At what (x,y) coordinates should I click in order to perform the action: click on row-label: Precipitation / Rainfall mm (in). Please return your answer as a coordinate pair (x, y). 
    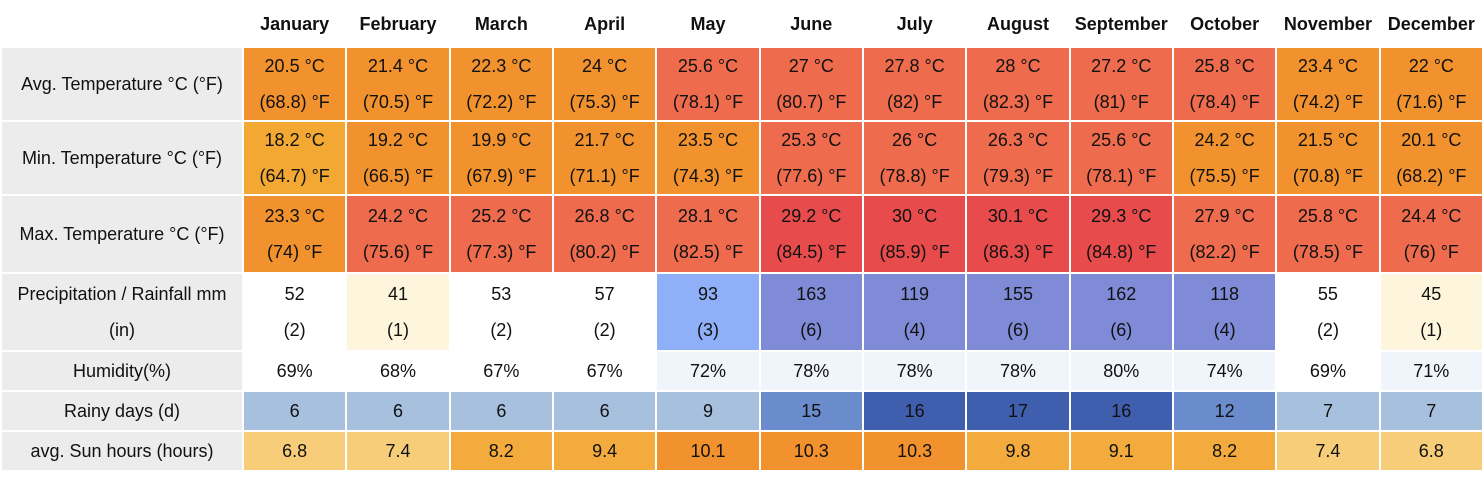
    Looking at the image, I should click on (122, 312).